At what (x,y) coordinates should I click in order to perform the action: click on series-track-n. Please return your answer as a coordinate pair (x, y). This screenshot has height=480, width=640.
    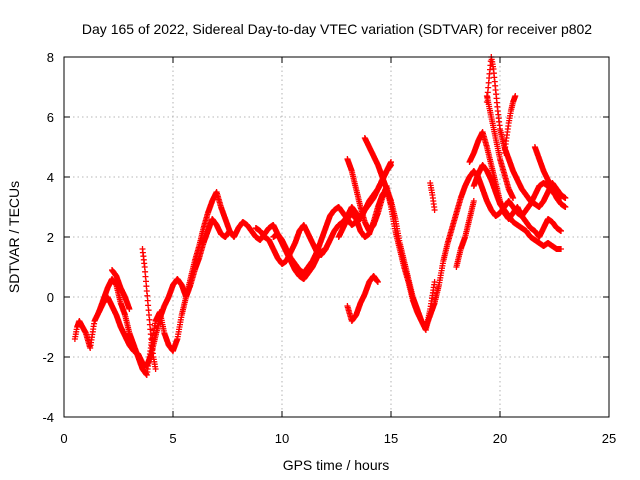
    Looking at the image, I should click on (517, 207).